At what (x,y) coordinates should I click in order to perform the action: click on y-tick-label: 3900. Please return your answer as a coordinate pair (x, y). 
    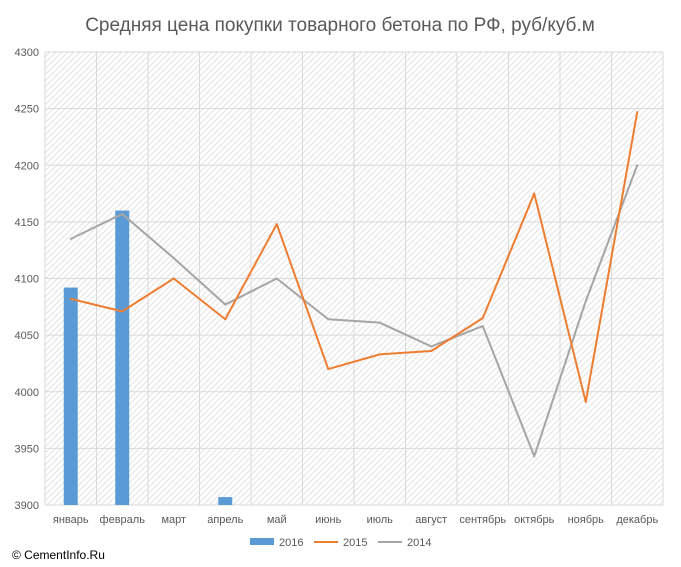
    Looking at the image, I should click on (27, 506).